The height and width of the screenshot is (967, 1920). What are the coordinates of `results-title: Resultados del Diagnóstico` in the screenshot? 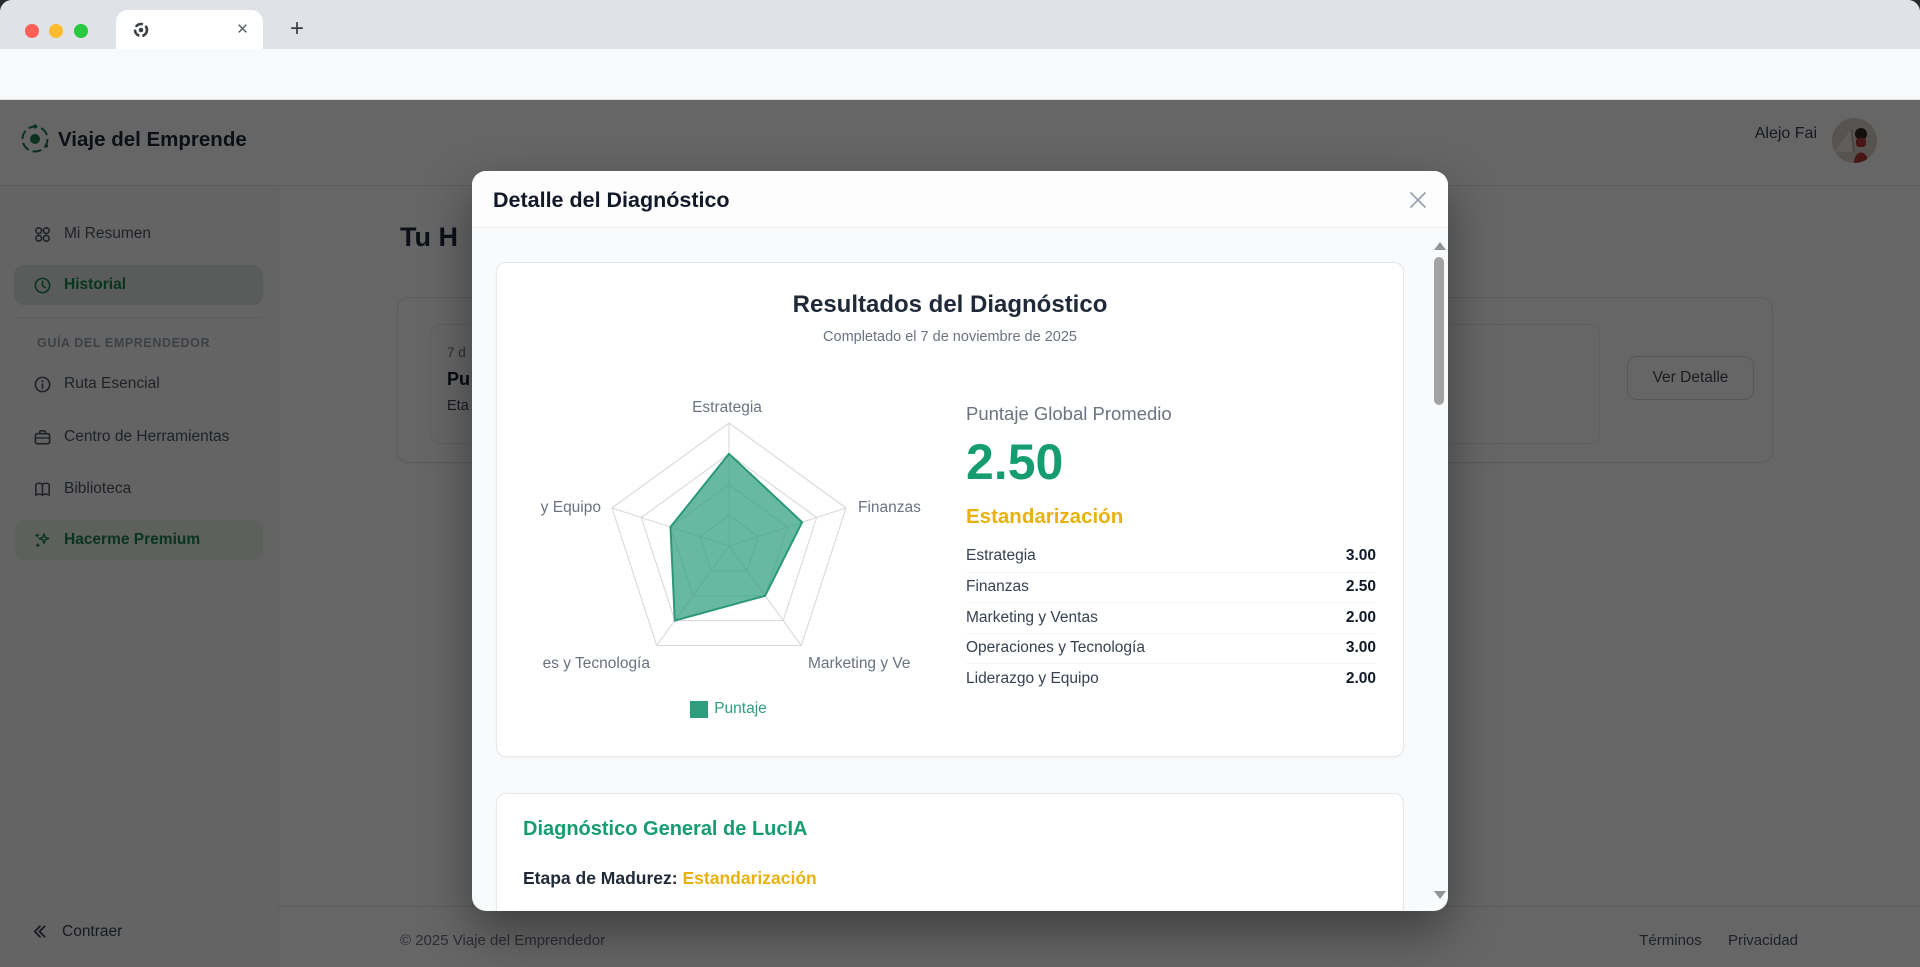 It's located at (950, 304).